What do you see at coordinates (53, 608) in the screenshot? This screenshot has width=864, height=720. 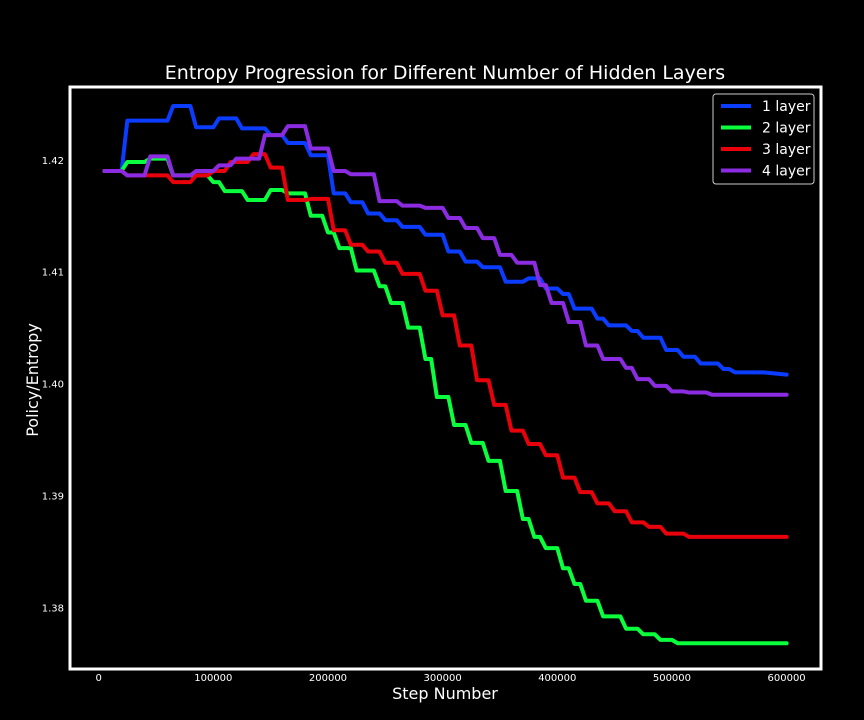 I see `y-tick-label: 1.38` at bounding box center [53, 608].